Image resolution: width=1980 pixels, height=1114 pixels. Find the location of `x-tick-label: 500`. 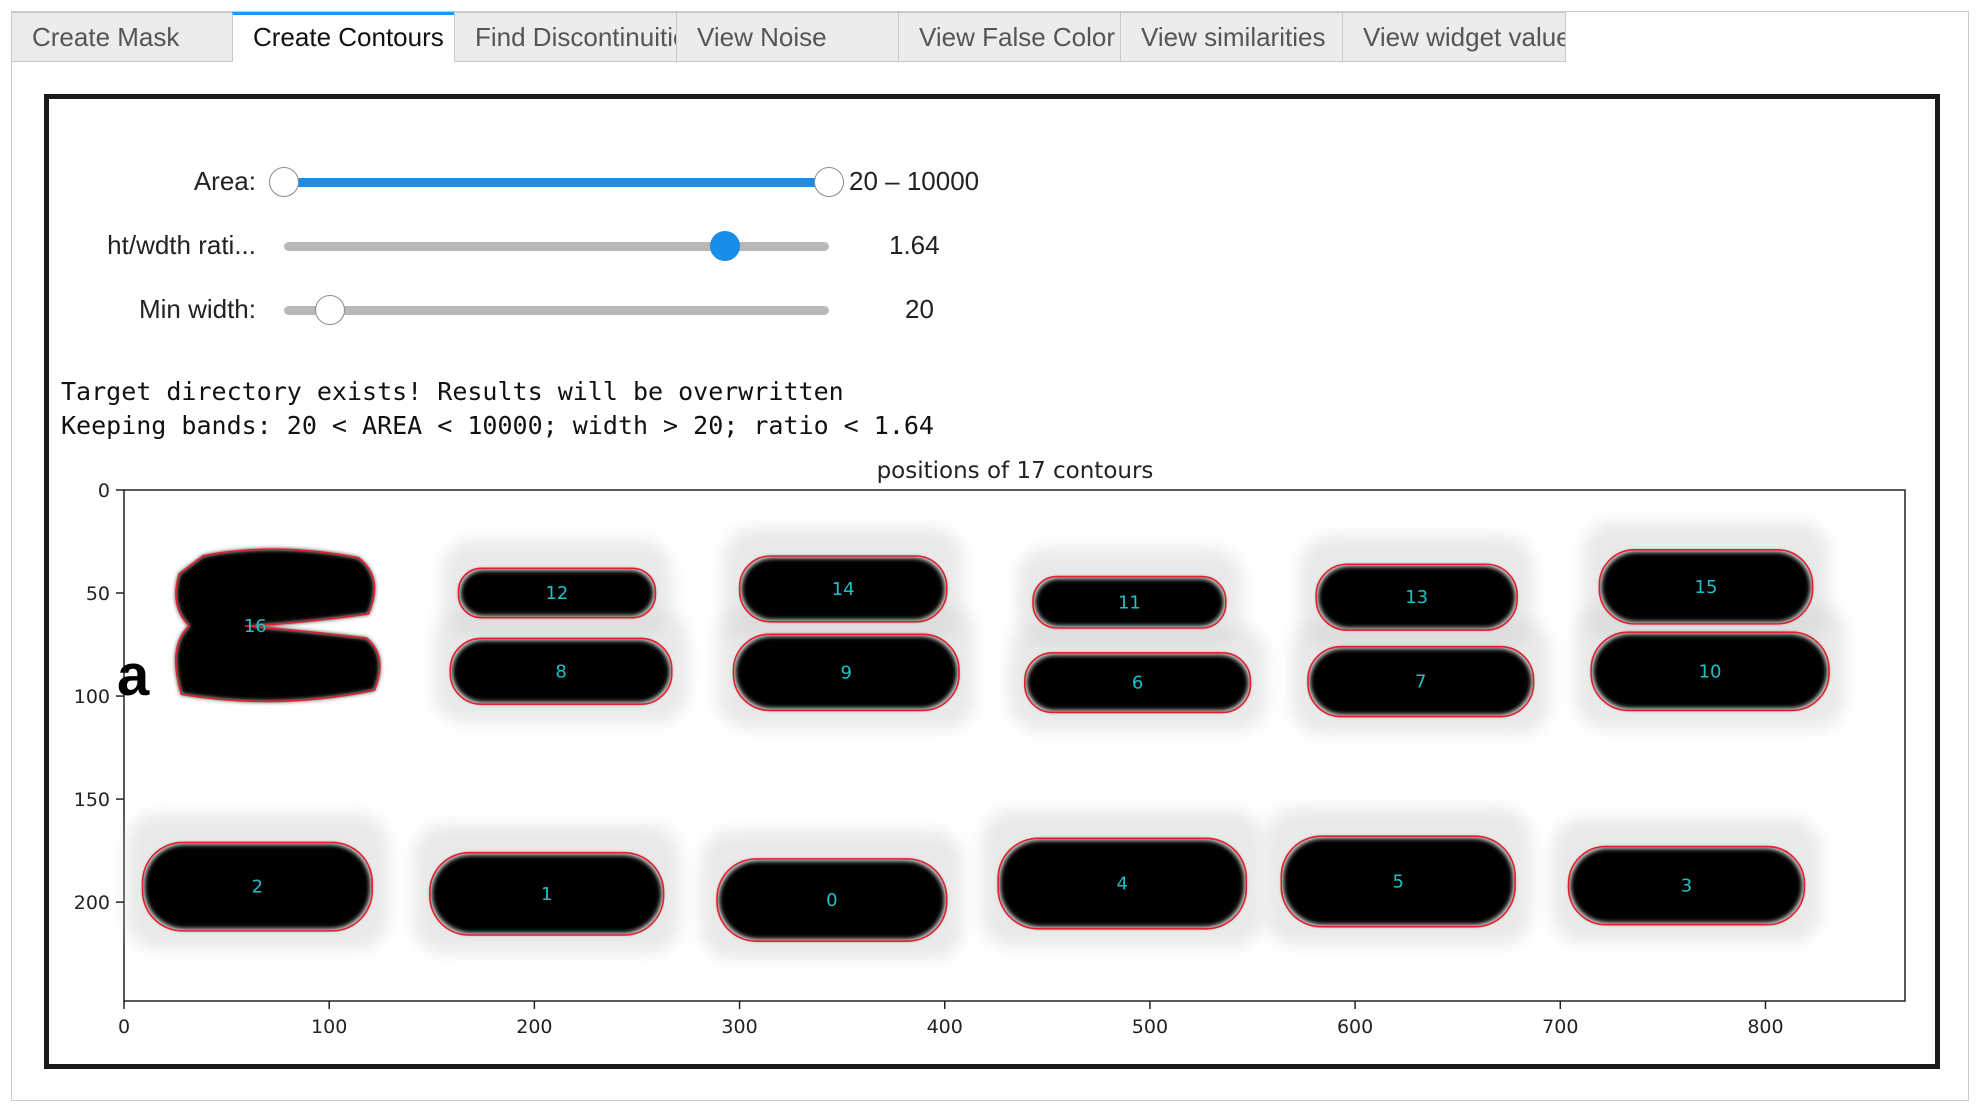

x-tick-label: 500 is located at coordinates (1150, 1027).